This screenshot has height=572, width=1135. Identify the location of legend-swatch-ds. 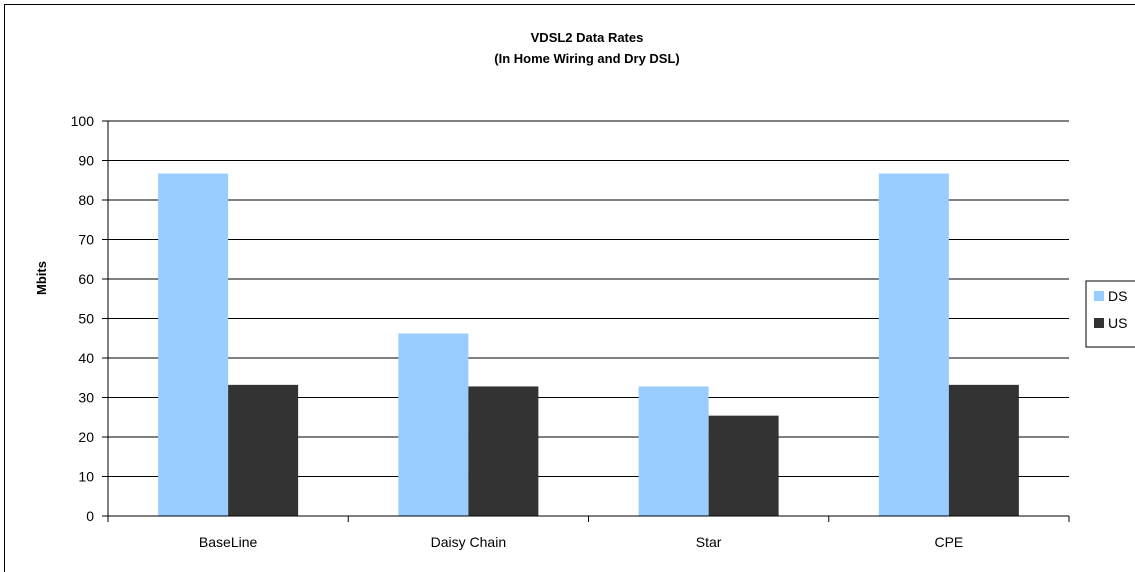
(1099, 296).